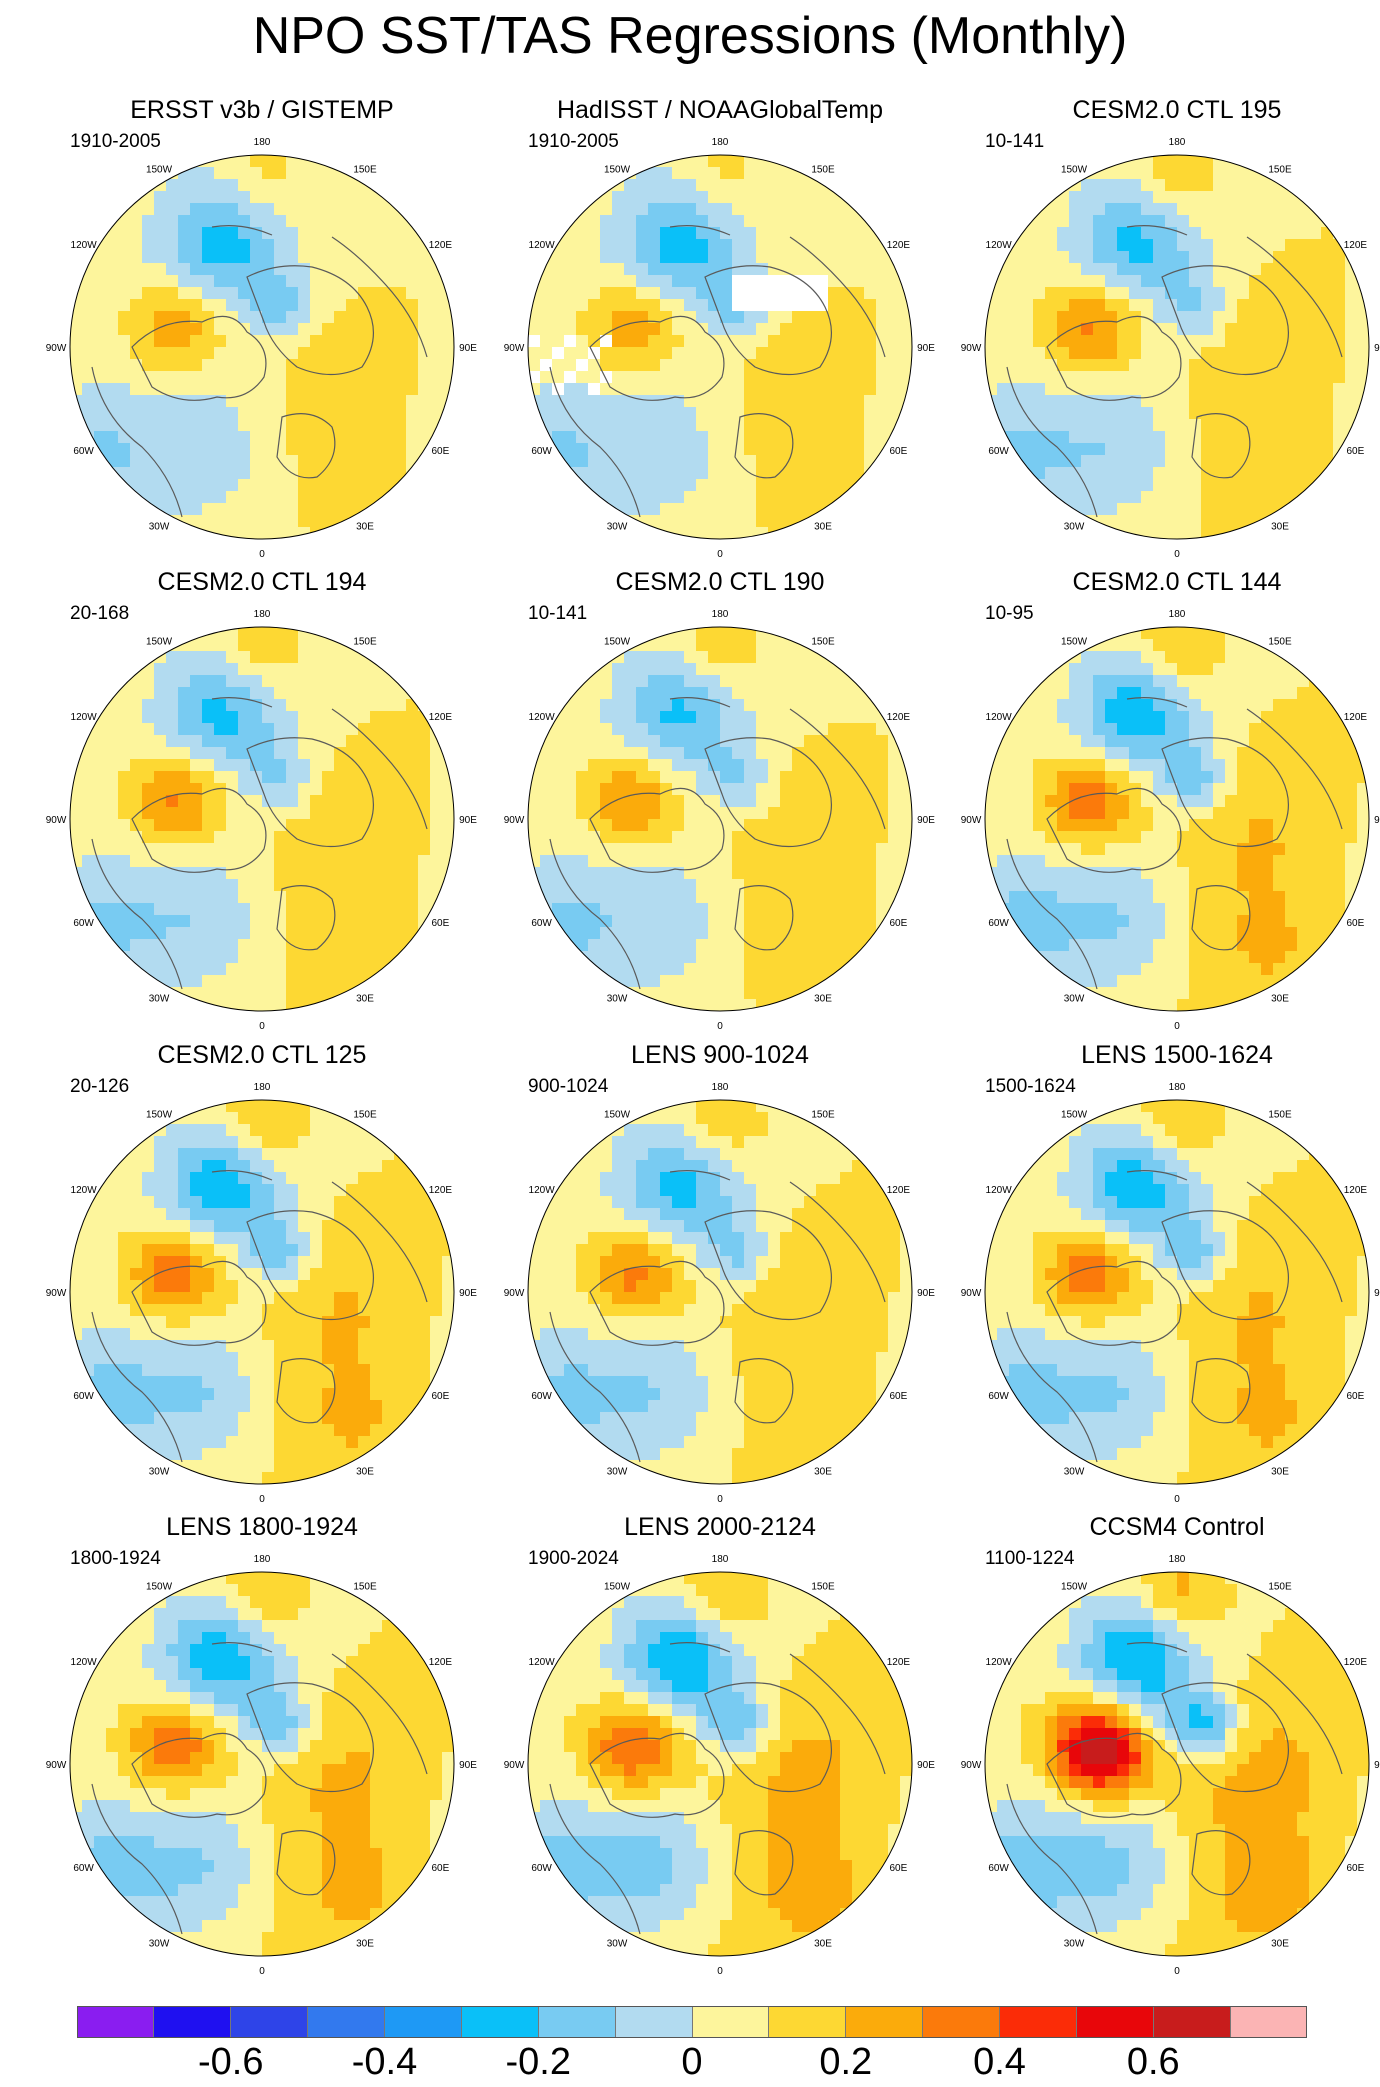  I want to click on longitude-label: 90W, so click(56, 820).